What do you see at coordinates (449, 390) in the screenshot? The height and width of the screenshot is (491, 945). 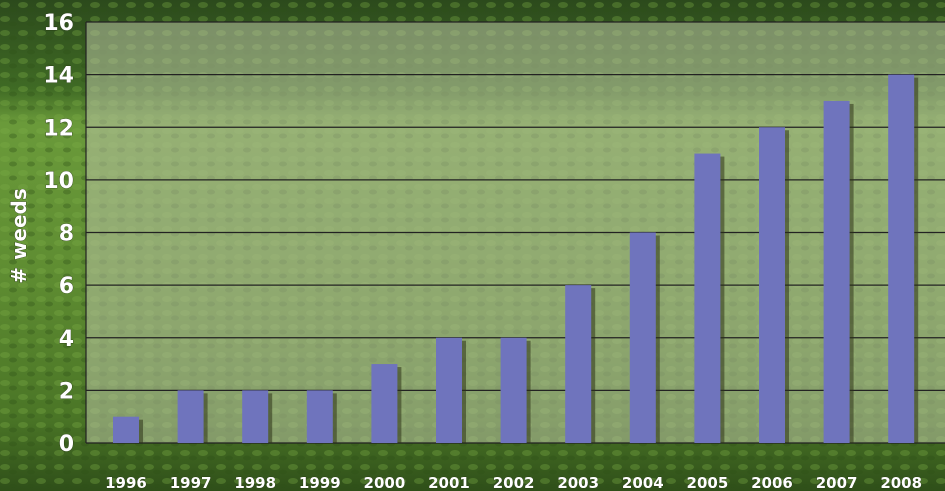 I see `bar-2001` at bounding box center [449, 390].